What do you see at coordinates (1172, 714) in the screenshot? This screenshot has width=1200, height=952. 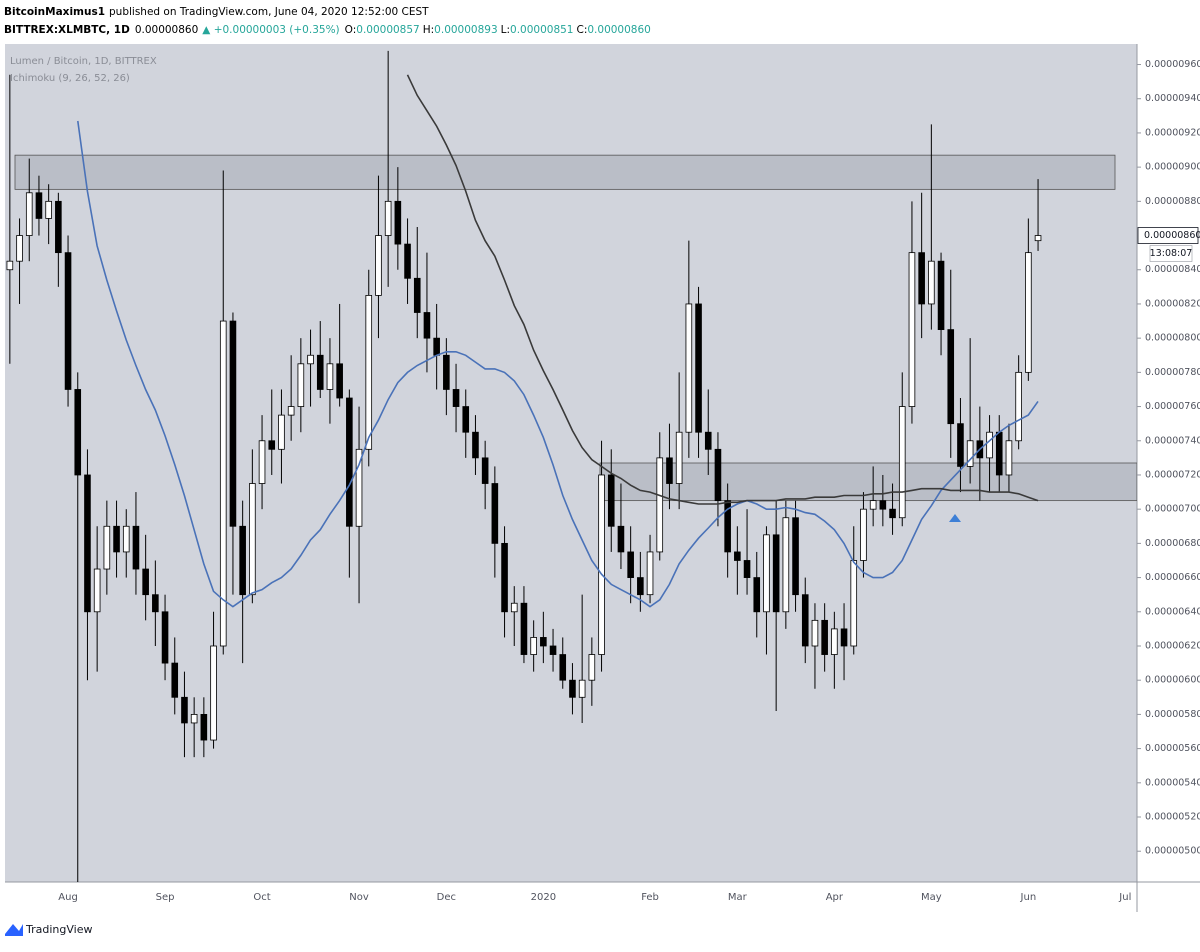 I see `y-tick-label: 0.00000580` at bounding box center [1172, 714].